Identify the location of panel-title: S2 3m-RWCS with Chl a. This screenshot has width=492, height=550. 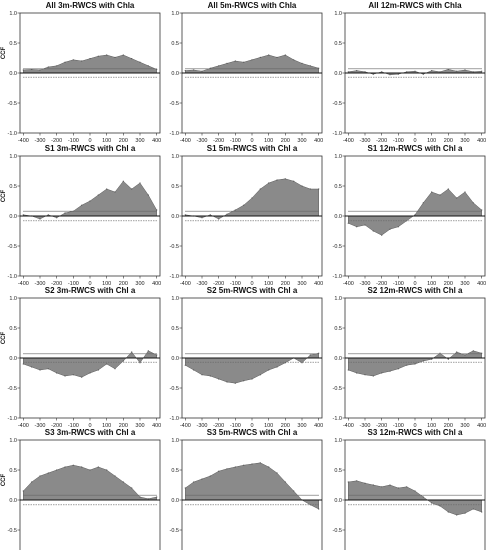
(90, 290).